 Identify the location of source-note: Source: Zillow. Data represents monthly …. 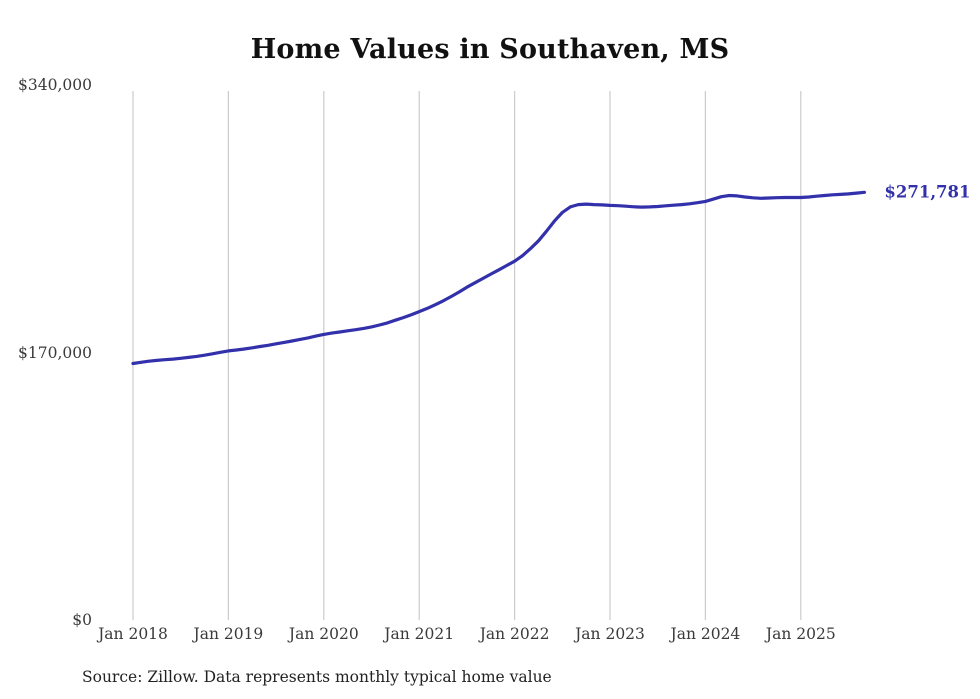
(317, 677).